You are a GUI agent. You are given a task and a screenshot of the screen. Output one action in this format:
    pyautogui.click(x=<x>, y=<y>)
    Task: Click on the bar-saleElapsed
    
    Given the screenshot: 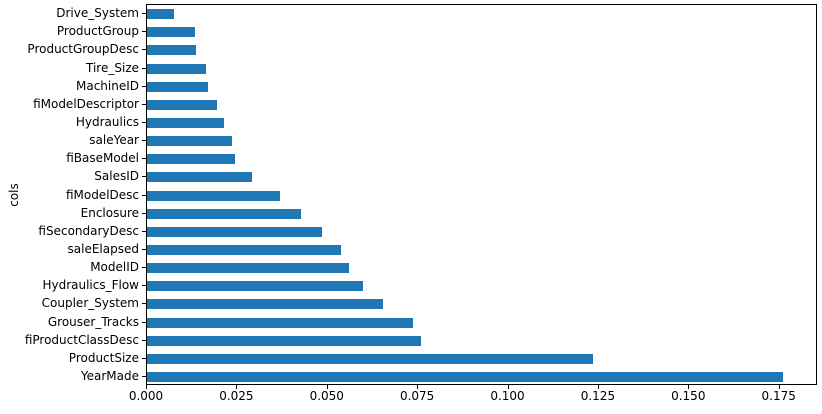 What is the action you would take?
    pyautogui.click(x=244, y=249)
    